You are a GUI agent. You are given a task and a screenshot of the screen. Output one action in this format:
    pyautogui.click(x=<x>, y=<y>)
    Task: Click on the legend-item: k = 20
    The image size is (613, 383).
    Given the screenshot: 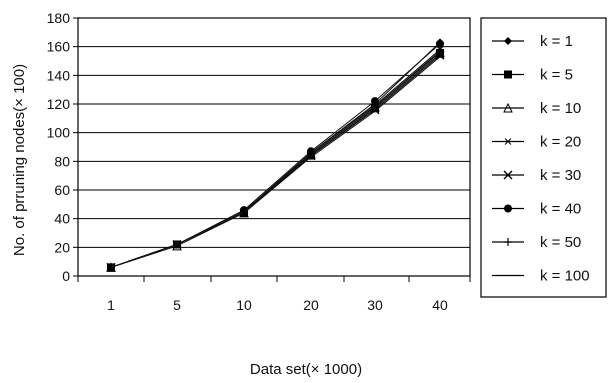 What is the action you would take?
    pyautogui.click(x=536, y=142)
    